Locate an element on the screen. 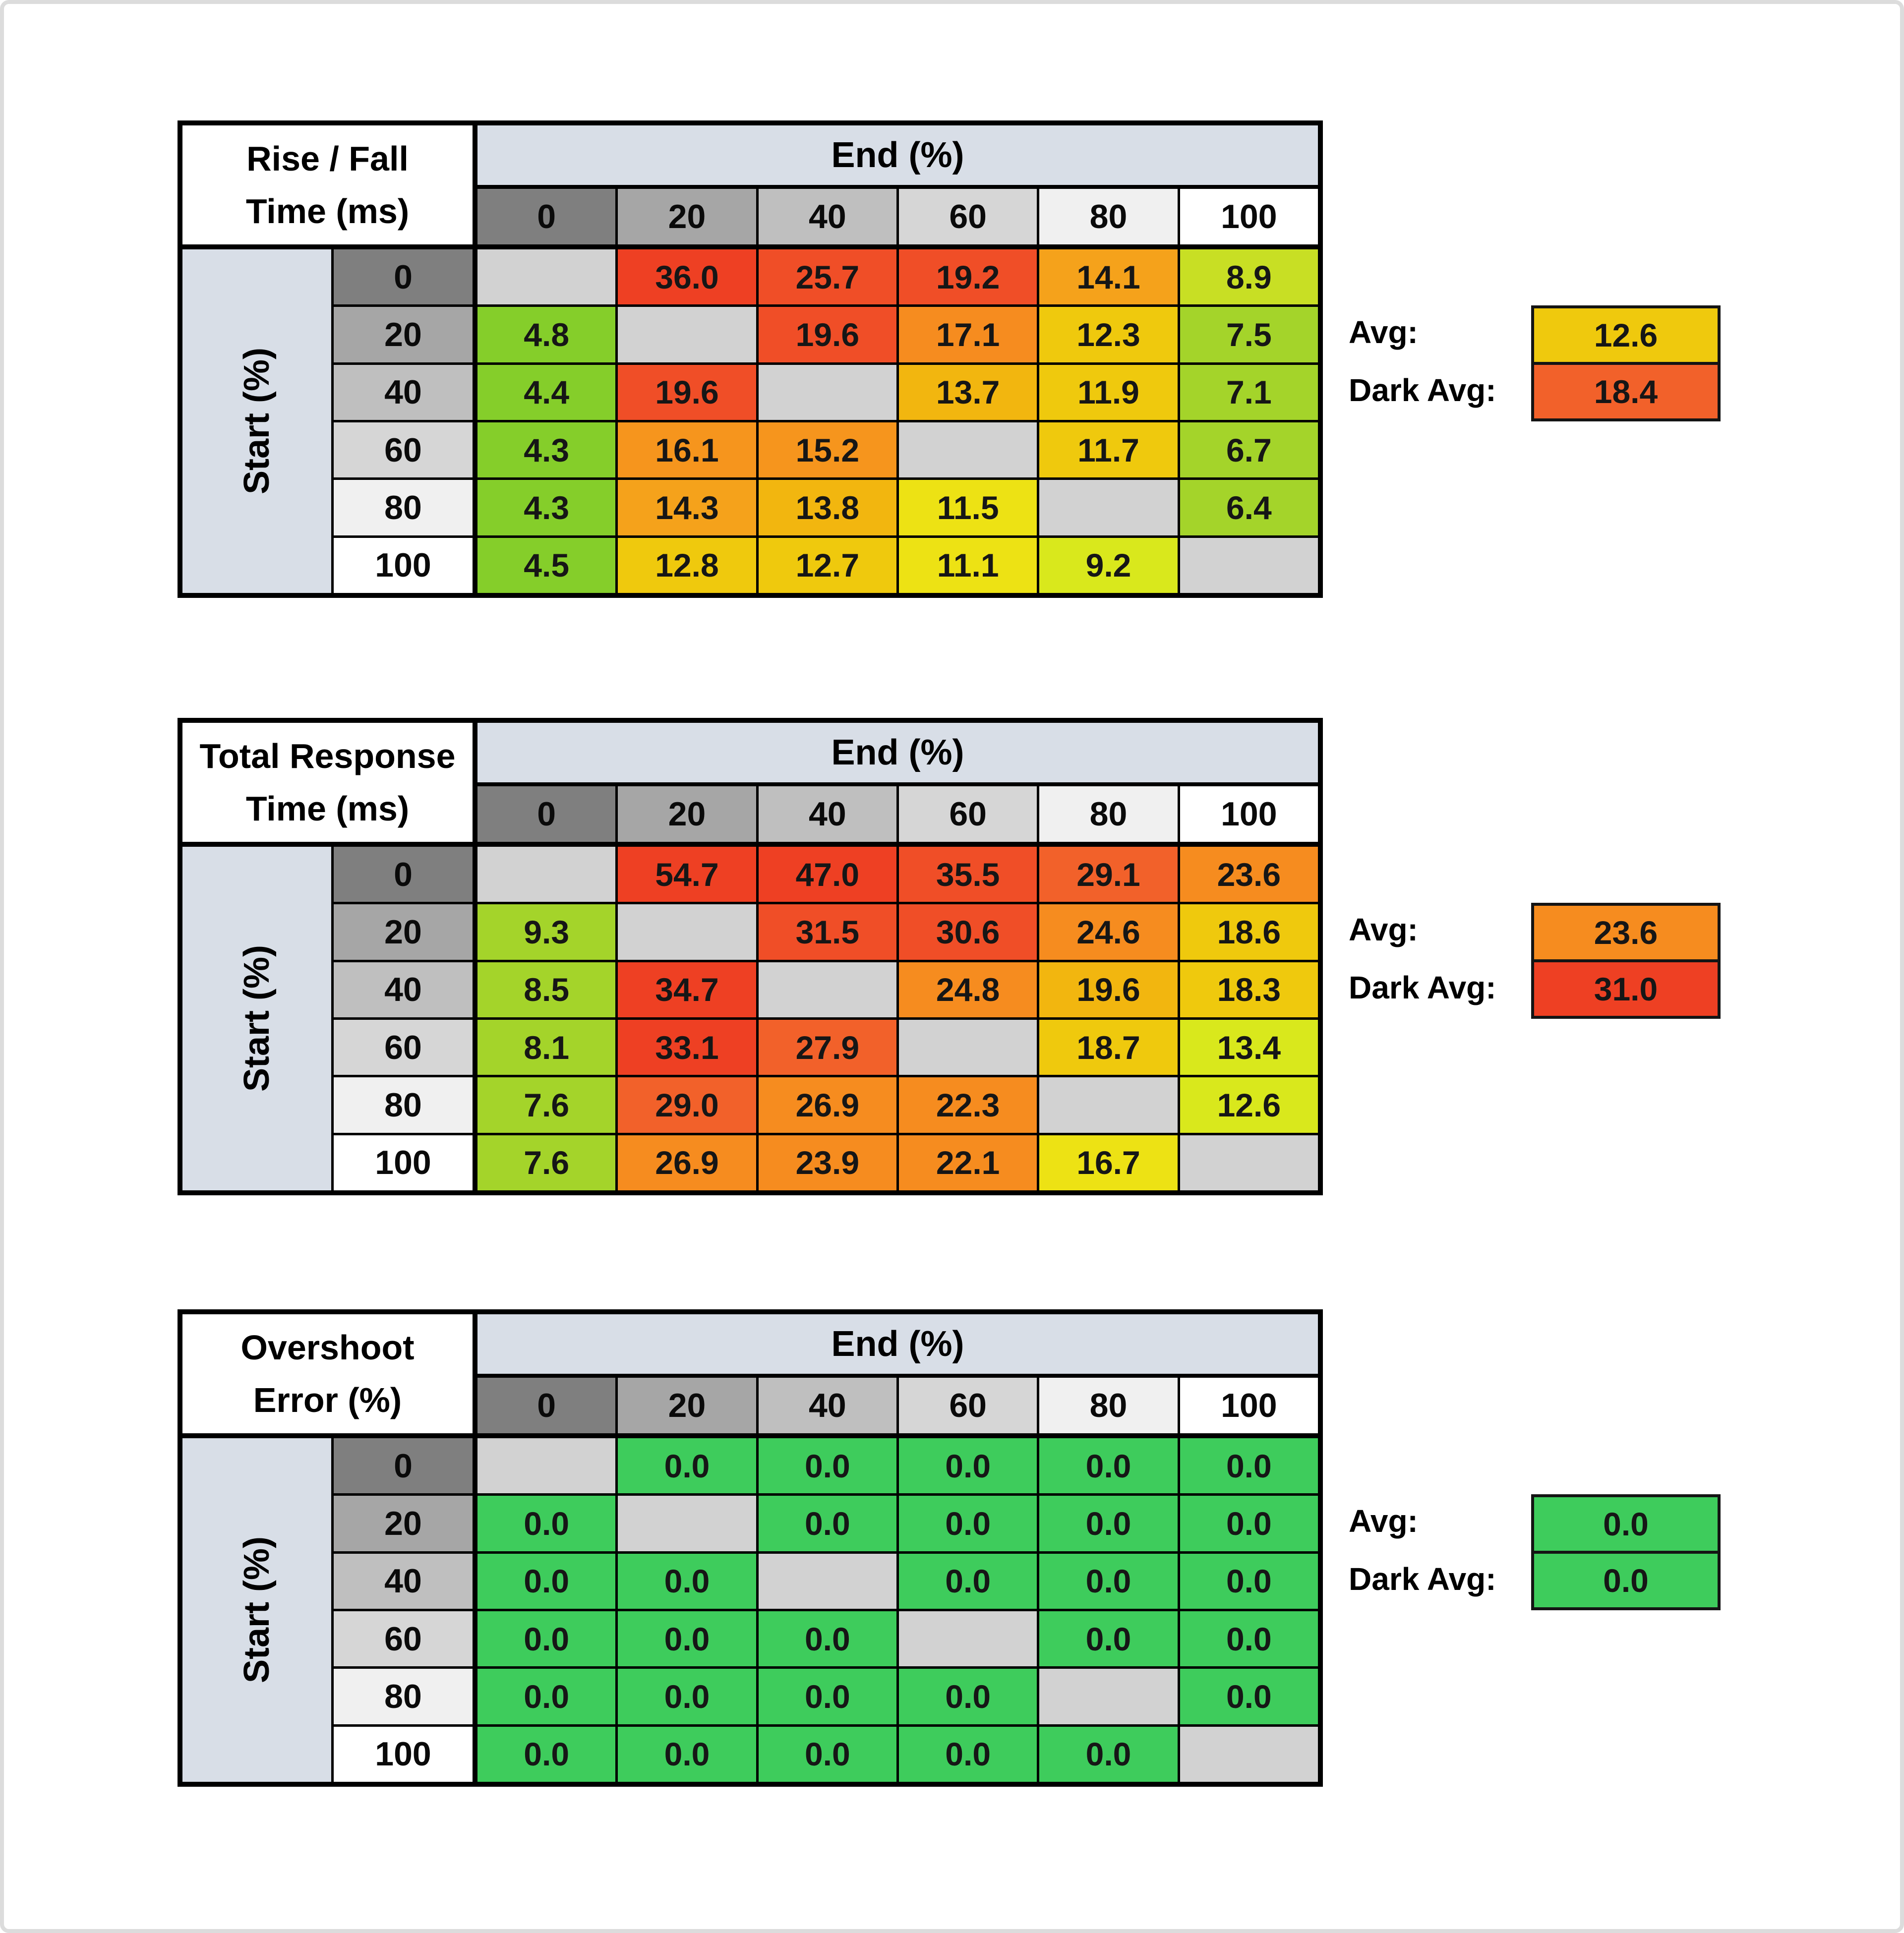 Image resolution: width=1904 pixels, height=1933 pixels. value-cell: 4.8 is located at coordinates (546, 334).